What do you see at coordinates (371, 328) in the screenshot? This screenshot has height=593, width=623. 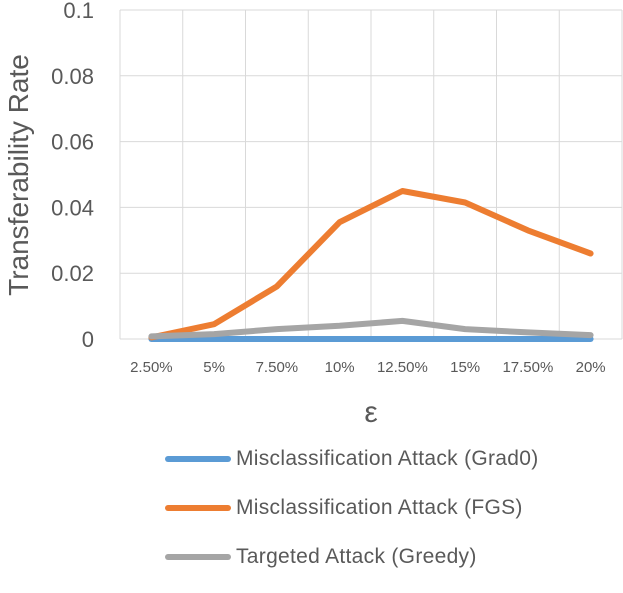 I see `series-line-greedy` at bounding box center [371, 328].